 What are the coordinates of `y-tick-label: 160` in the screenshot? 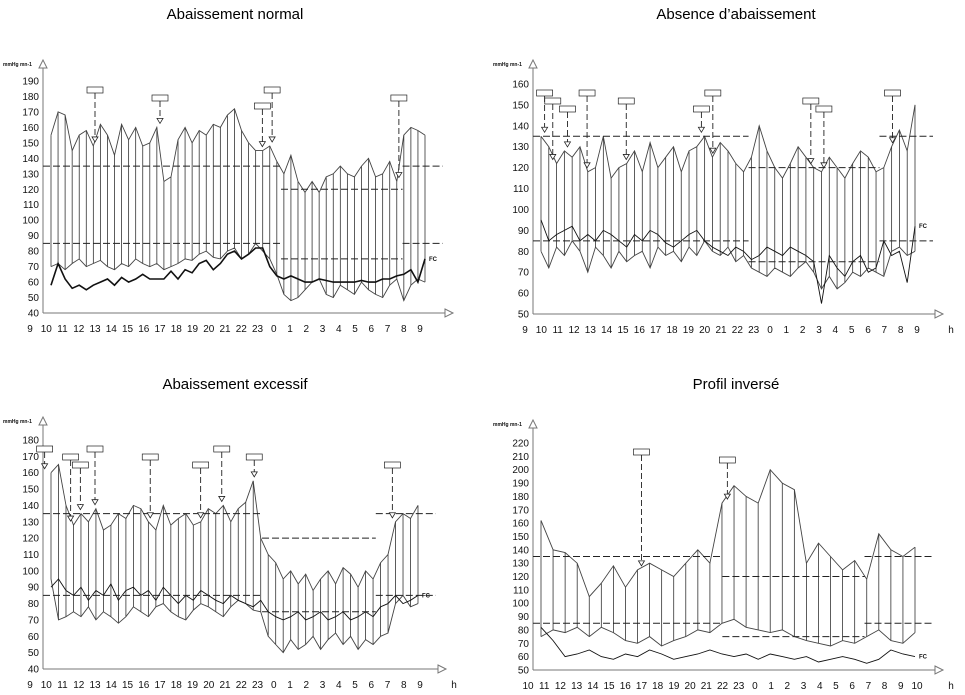 It's located at (30, 473).